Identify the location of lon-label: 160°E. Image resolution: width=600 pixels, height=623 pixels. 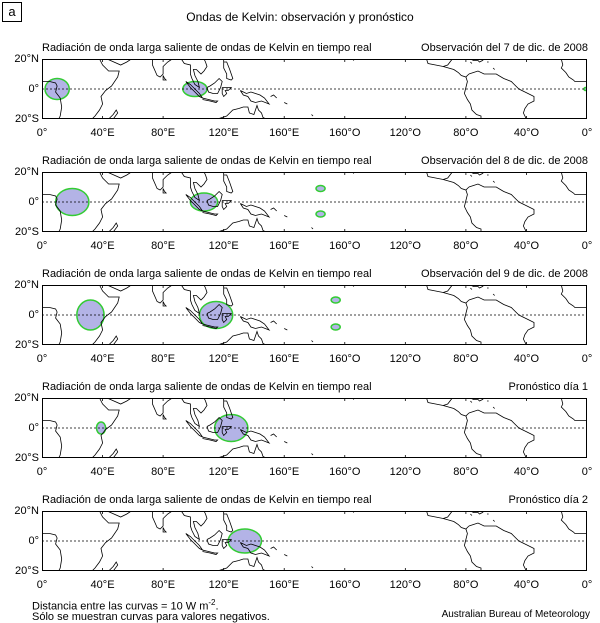
(284, 359).